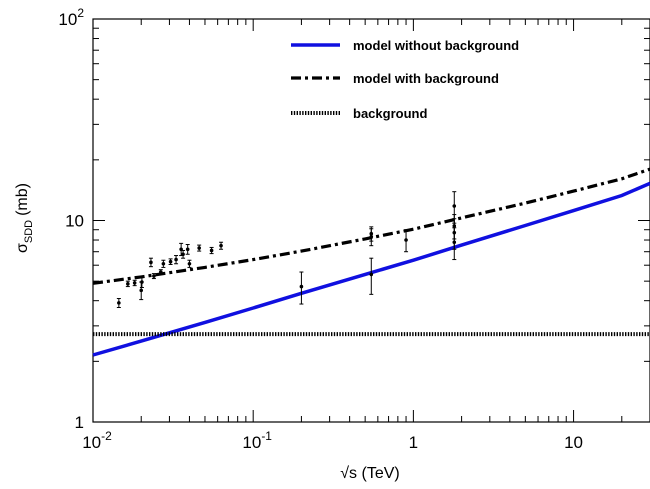 The width and height of the screenshot is (650, 489). Describe the element at coordinates (413, 442) in the screenshot. I see `x-tick-label: 1` at that location.